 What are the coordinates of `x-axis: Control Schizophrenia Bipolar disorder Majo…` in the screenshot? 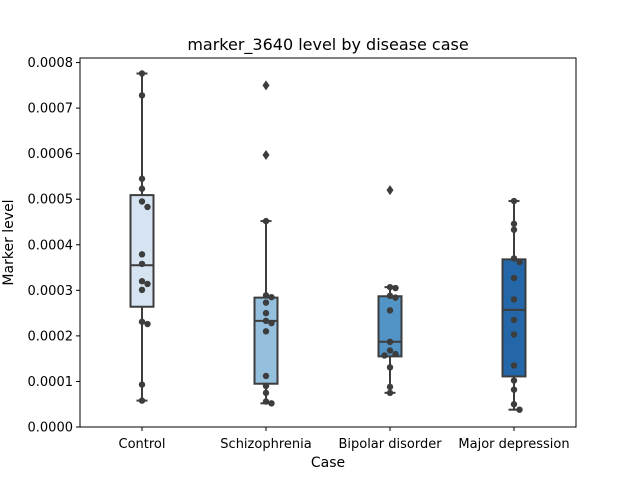 It's located at (344, 439).